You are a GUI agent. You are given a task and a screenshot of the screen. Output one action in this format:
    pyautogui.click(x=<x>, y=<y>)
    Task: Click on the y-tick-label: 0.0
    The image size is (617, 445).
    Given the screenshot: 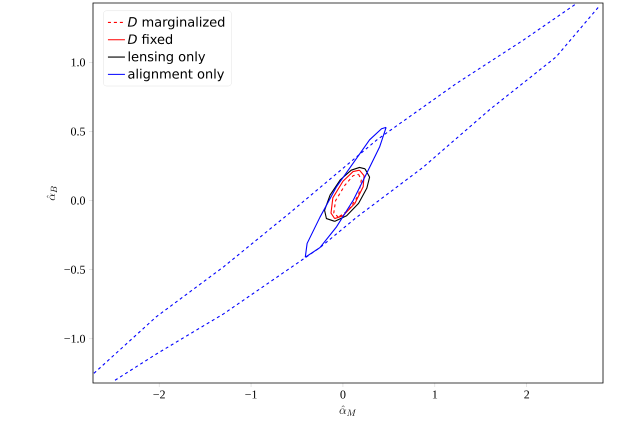 What is the action you would take?
    pyautogui.click(x=78, y=200)
    